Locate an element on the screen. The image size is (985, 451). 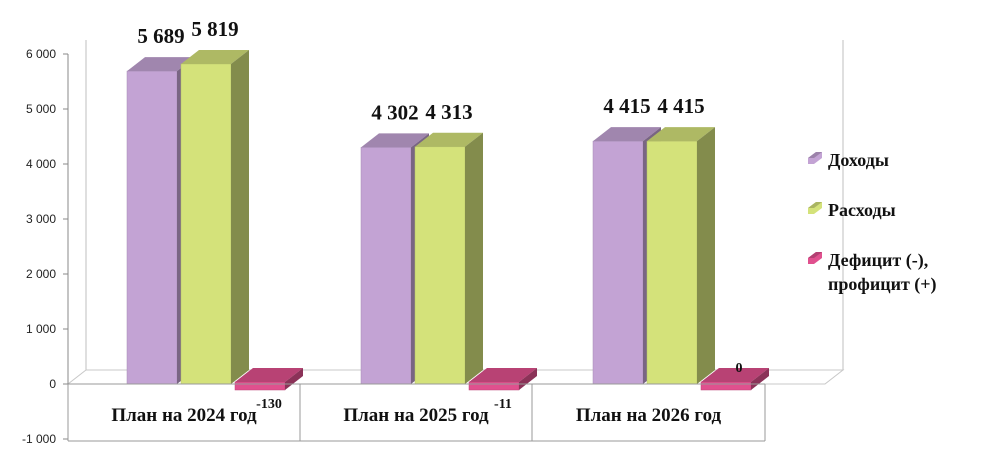
y-tick-label: 6 000 is located at coordinates (41, 54).